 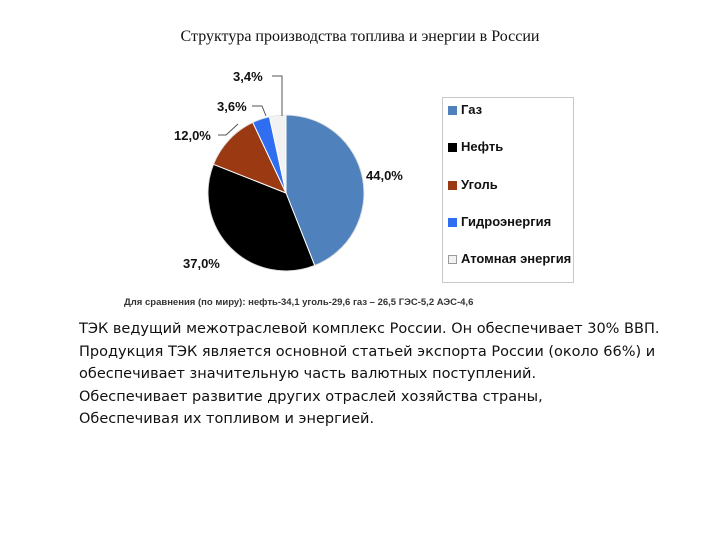 What do you see at coordinates (452, 222) in the screenshot?
I see `legend-swatch-hydro` at bounding box center [452, 222].